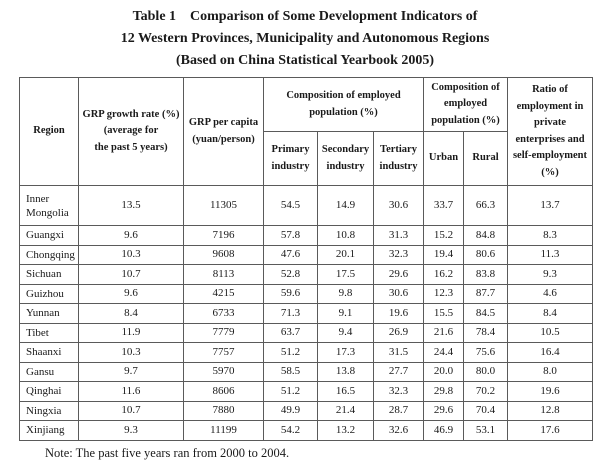 The height and width of the screenshot is (465, 610). I want to click on value-cell: 9.8, so click(345, 293).